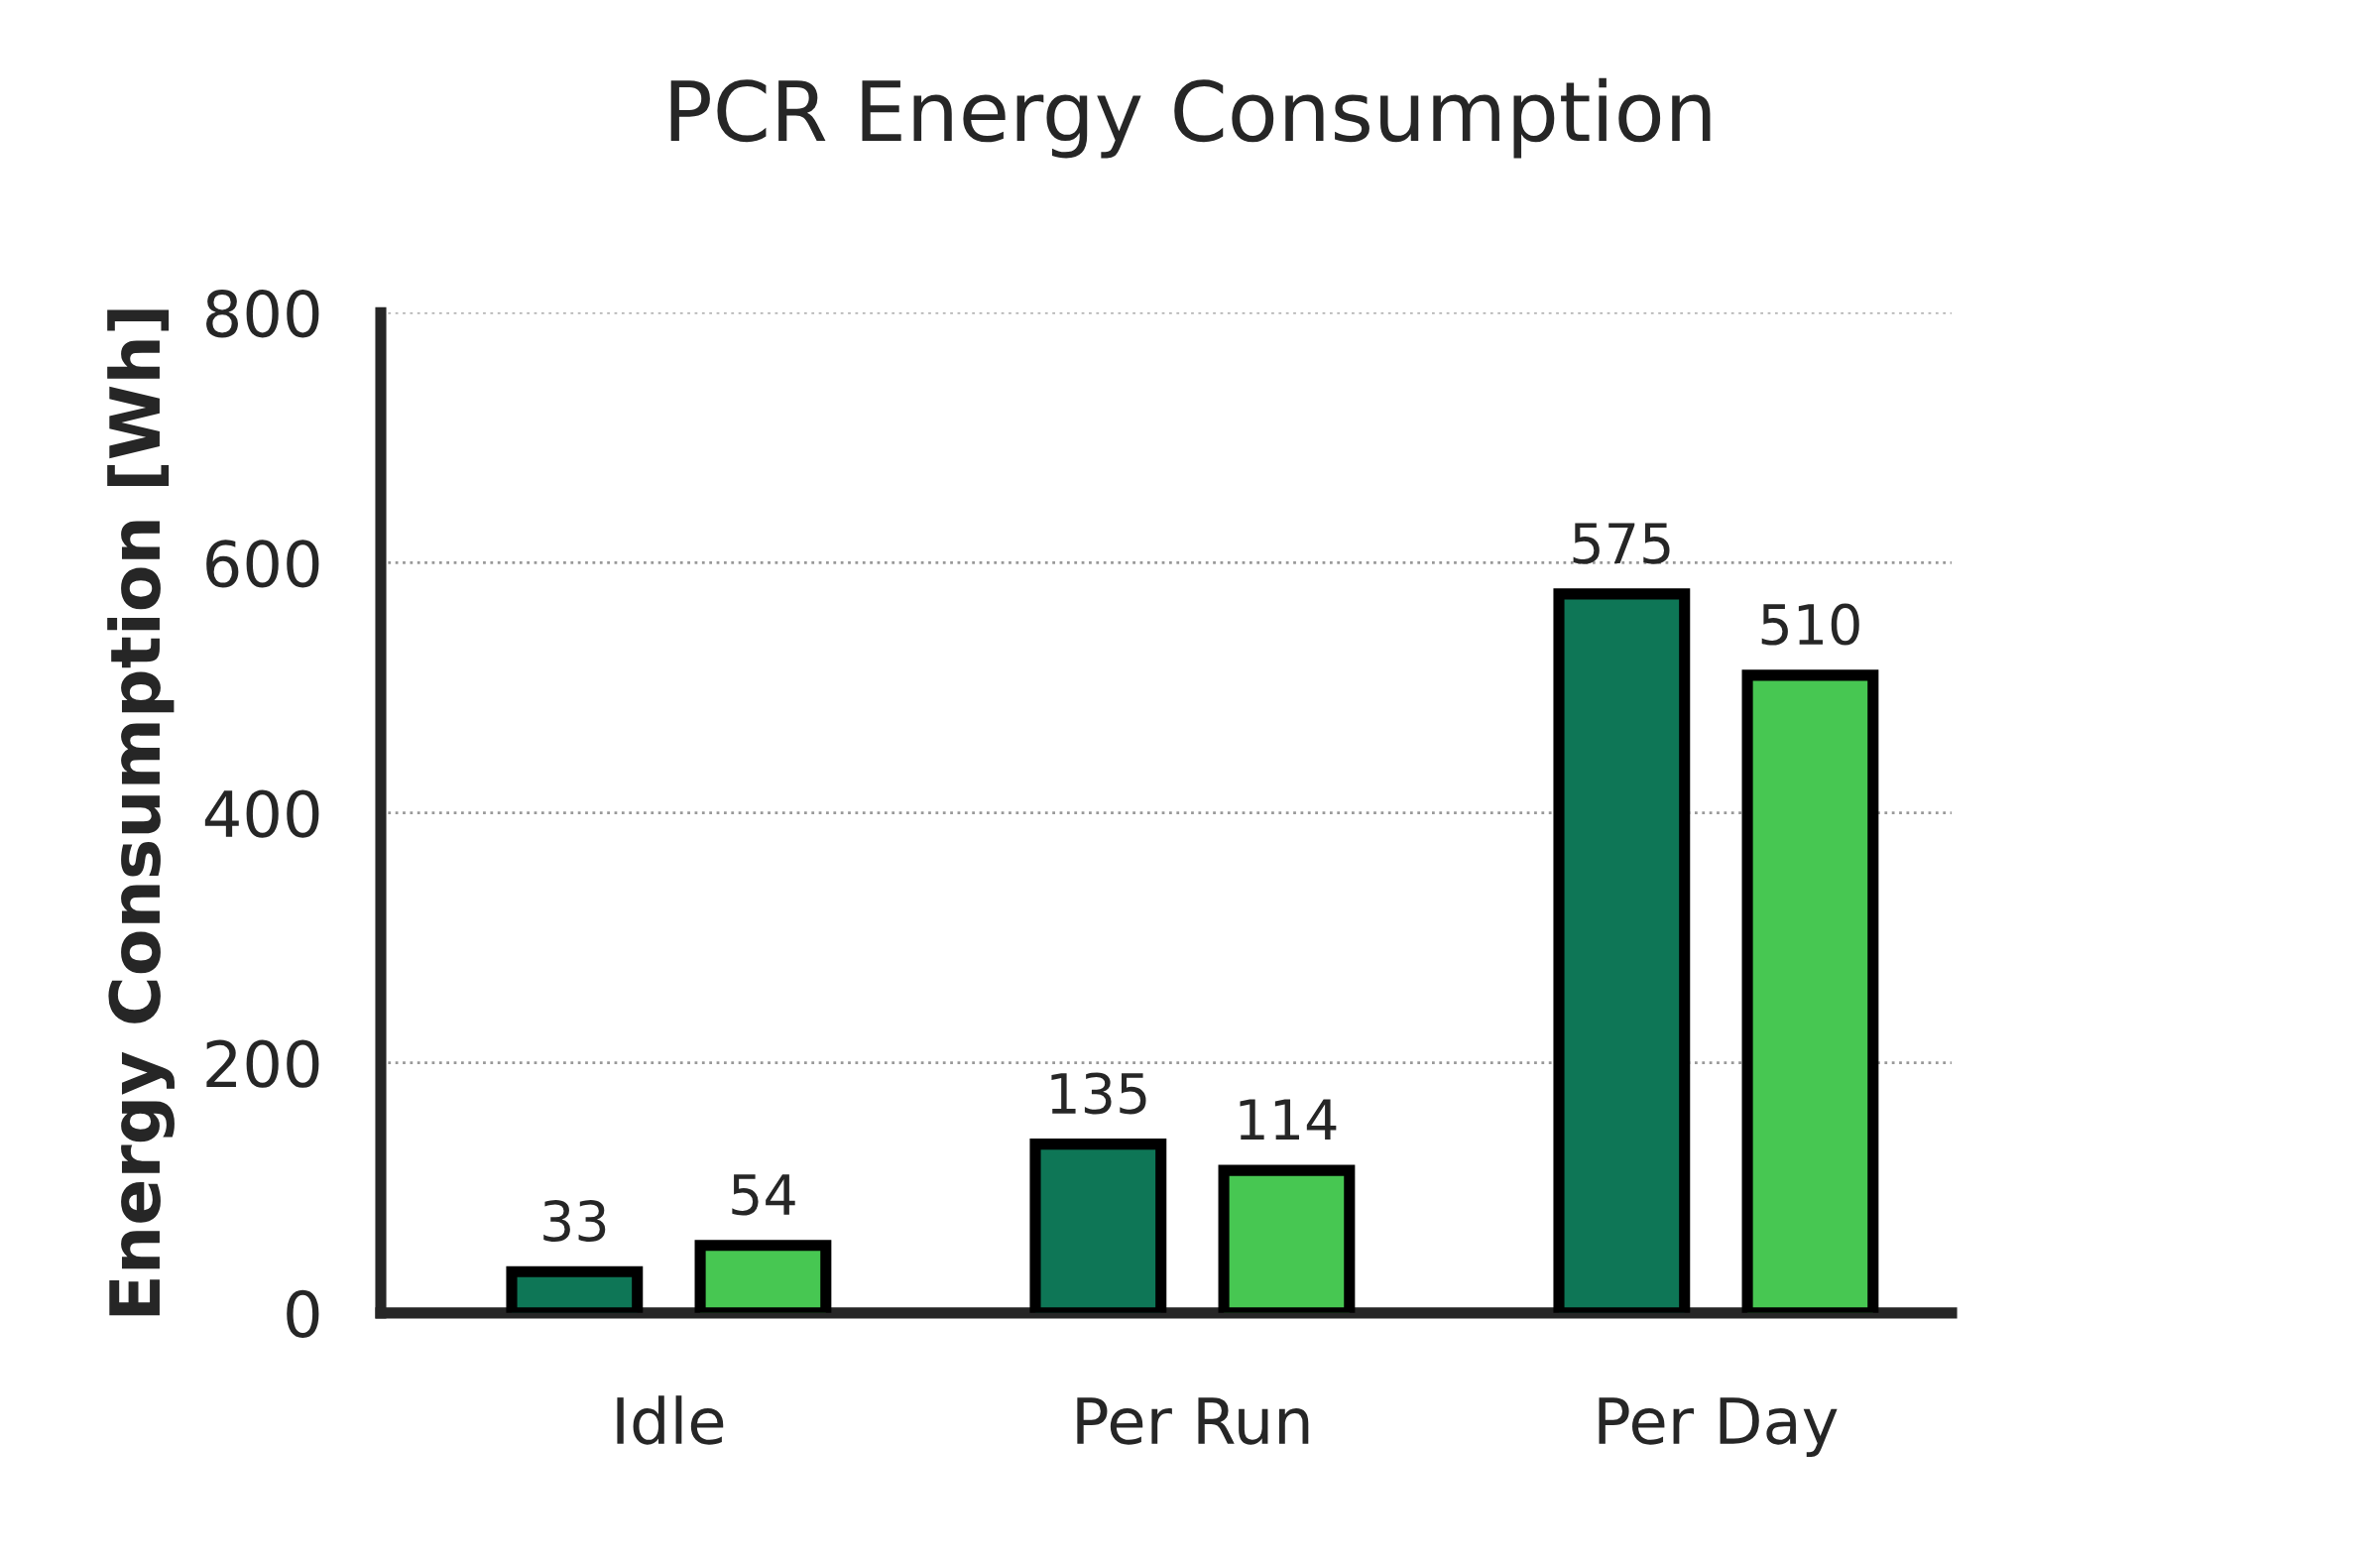 The image size is (2380, 1563). I want to click on y-tick-label: 0, so click(303, 1314).